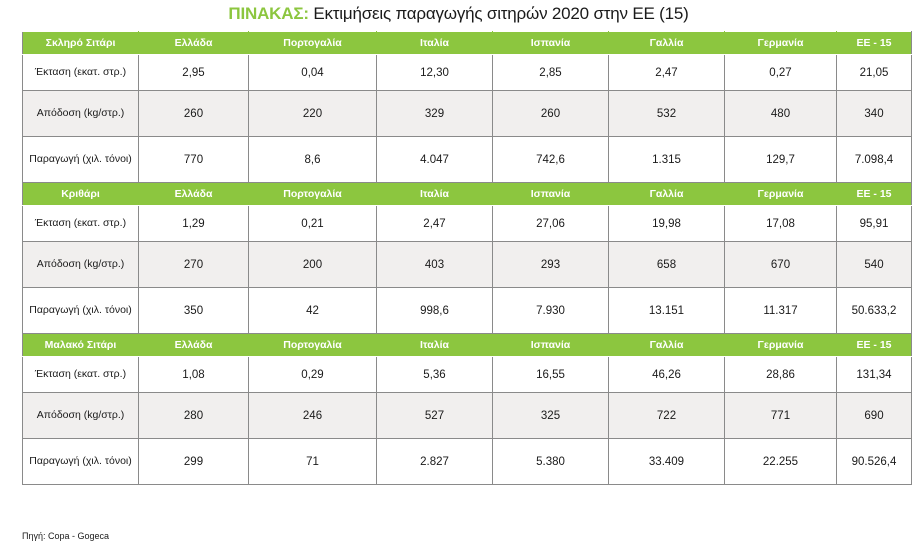  Describe the element at coordinates (434, 374) in the screenshot. I see `value-cell: 5,36` at that location.